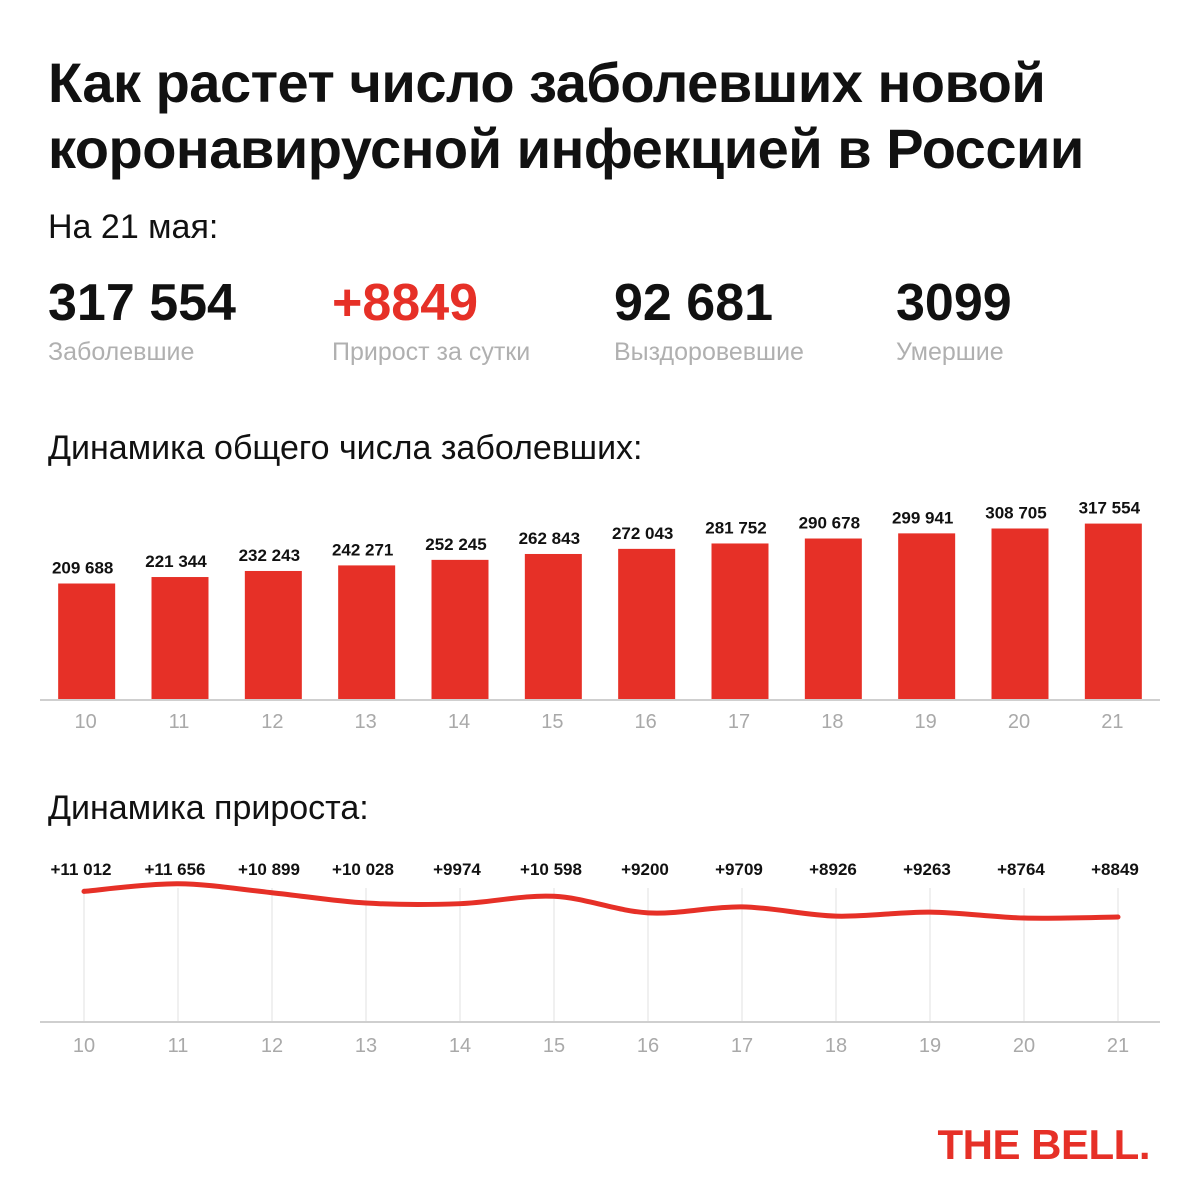  What do you see at coordinates (927, 869) in the screenshot?
I see `line-value-label-19: +9263` at bounding box center [927, 869].